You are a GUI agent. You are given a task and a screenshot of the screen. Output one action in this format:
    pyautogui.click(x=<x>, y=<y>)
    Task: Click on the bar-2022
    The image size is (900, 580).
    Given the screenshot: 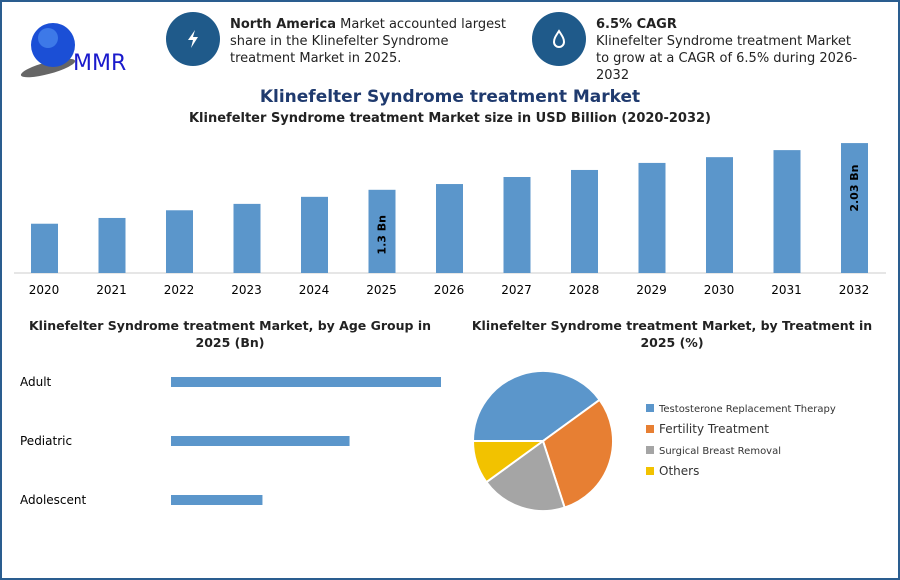 What is the action you would take?
    pyautogui.click(x=179, y=241)
    